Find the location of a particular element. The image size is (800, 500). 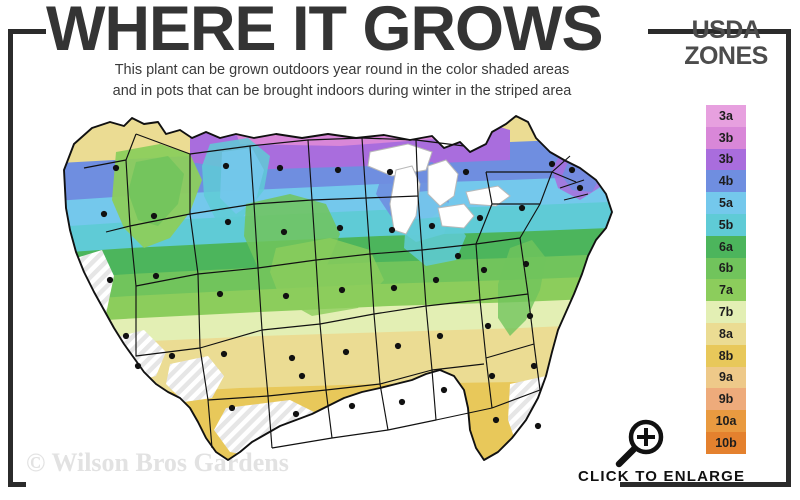

frame-bottom-right-segment is located at coordinates (705, 484).